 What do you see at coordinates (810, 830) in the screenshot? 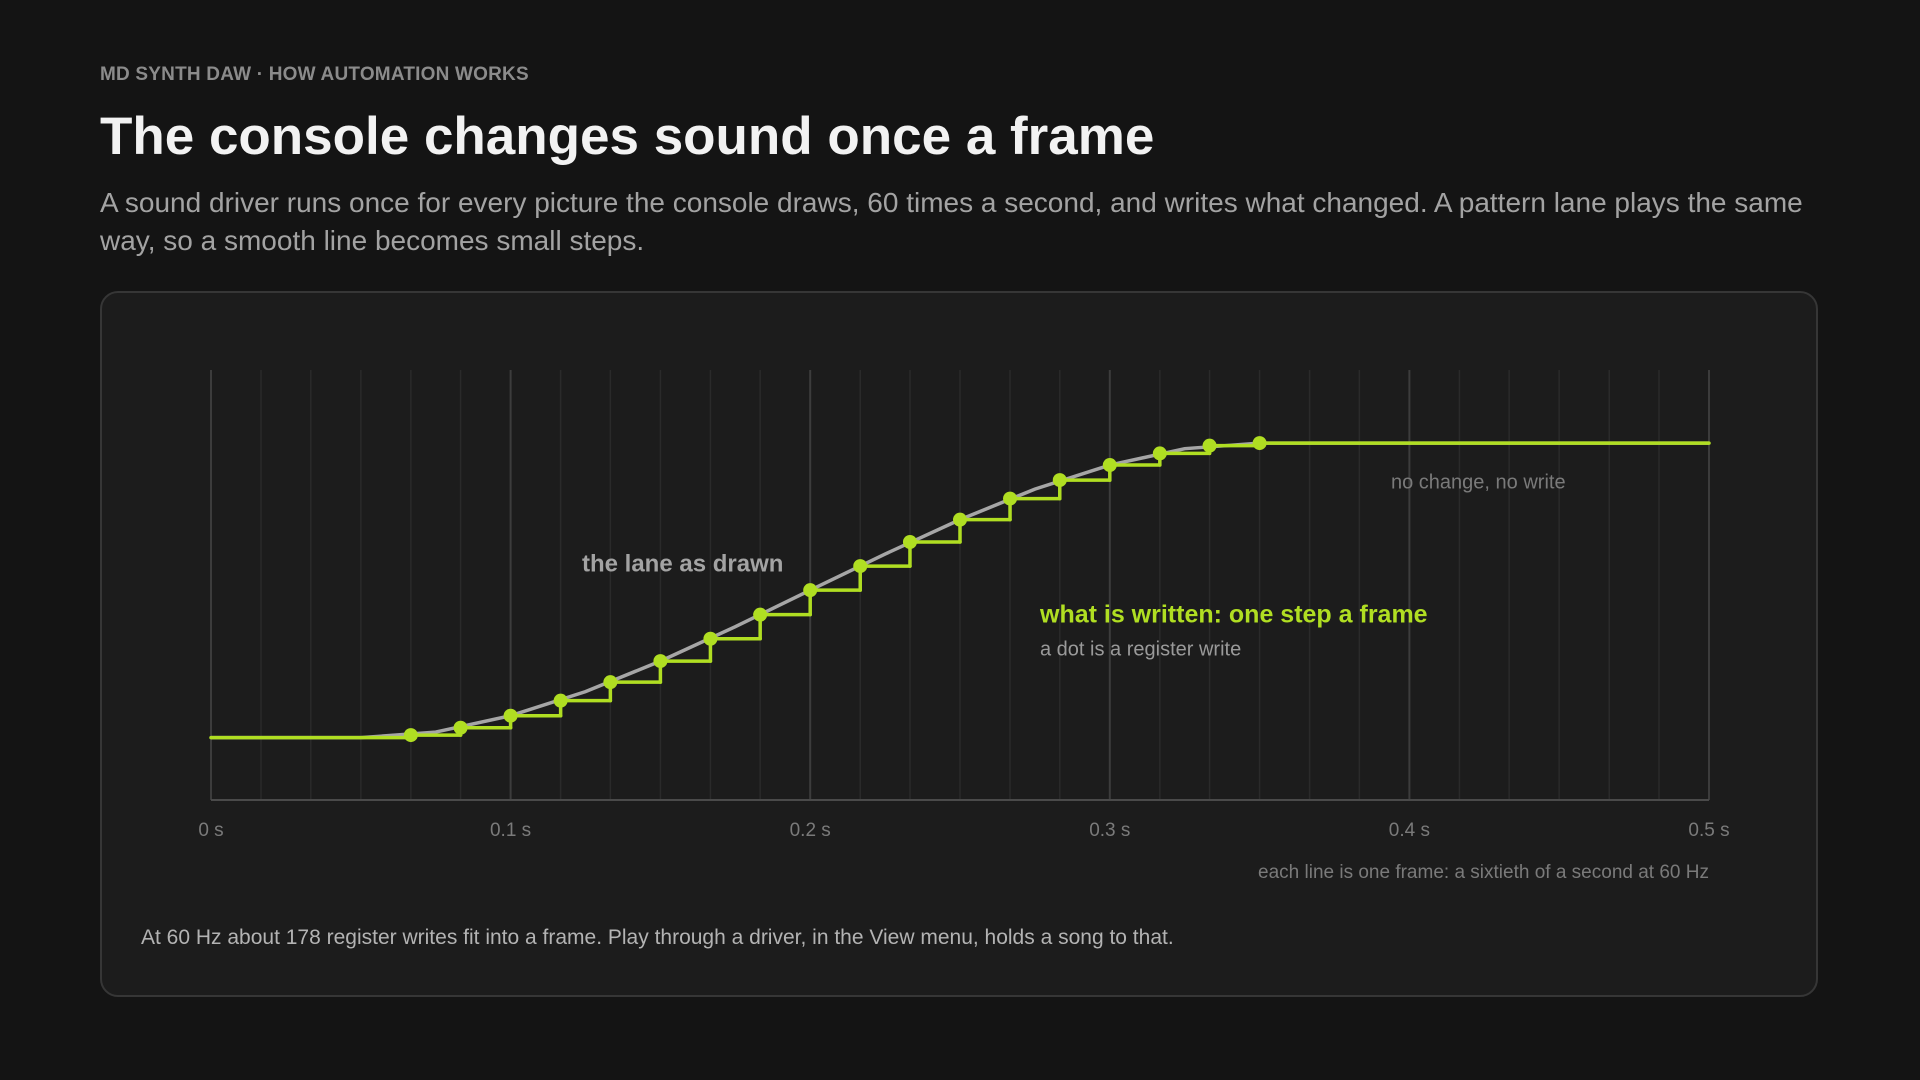
I see `x-tick-label: 0.2 s` at bounding box center [810, 830].